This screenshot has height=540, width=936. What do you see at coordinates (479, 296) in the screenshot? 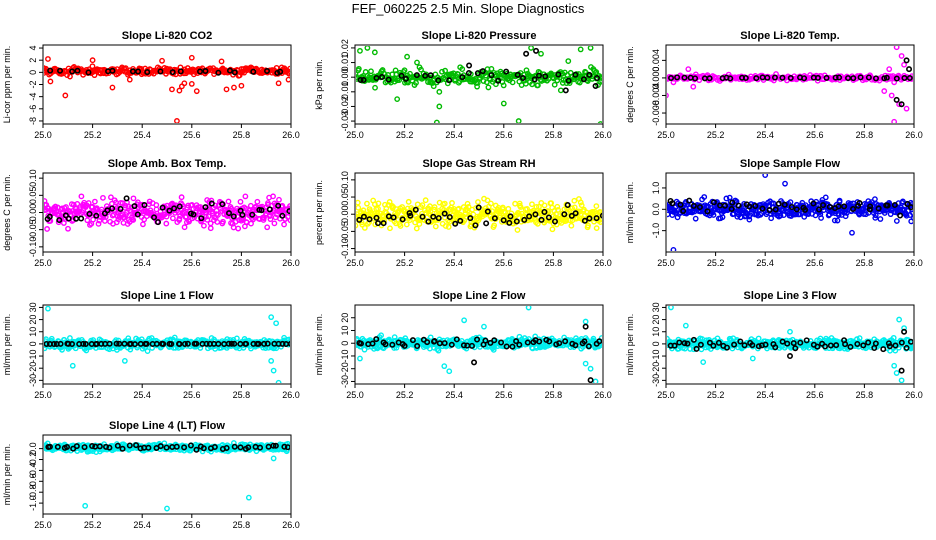
I see `panel-title: Slope Line 2 Flow` at bounding box center [479, 296].